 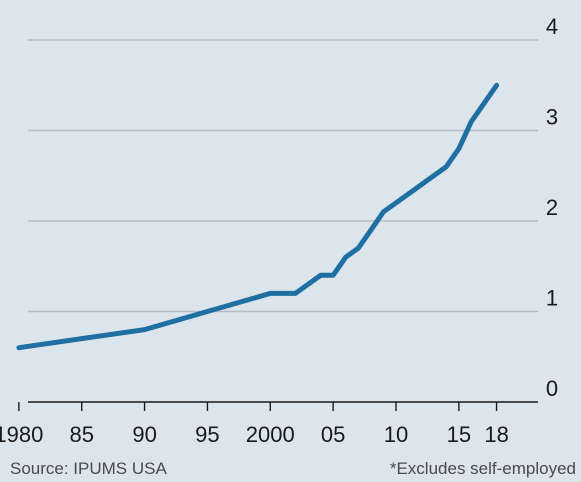 I want to click on x-tick-label-1985: 85, so click(x=81, y=434).